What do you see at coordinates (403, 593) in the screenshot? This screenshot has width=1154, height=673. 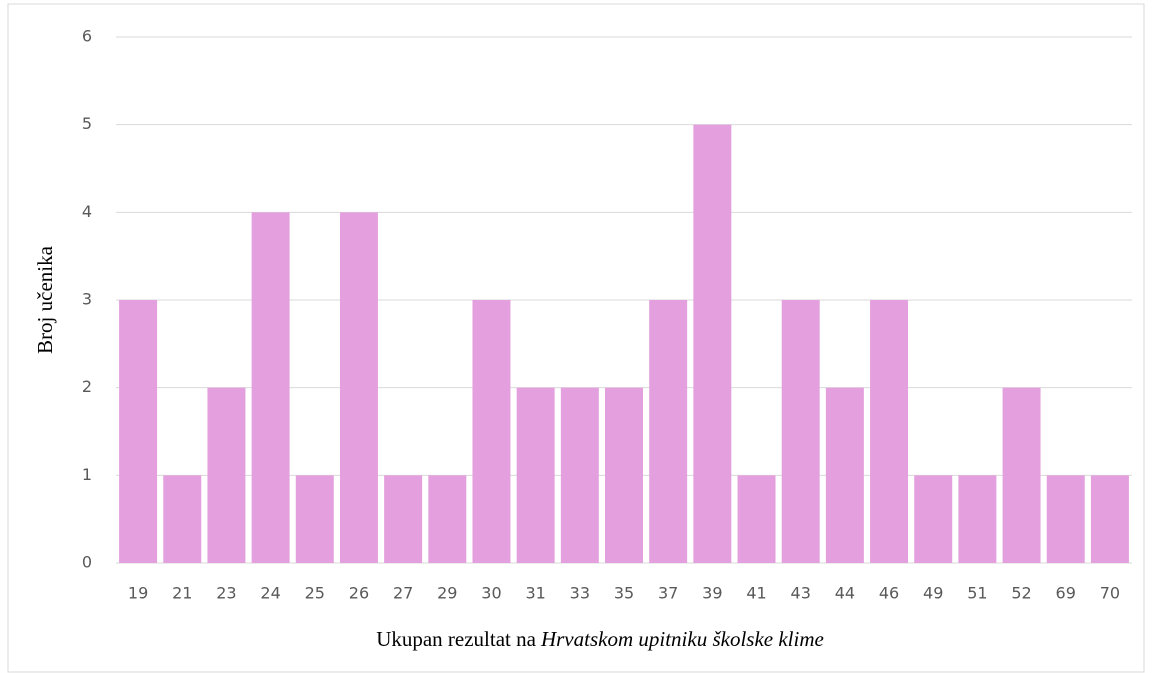 I see `x-tick-label: 27` at bounding box center [403, 593].